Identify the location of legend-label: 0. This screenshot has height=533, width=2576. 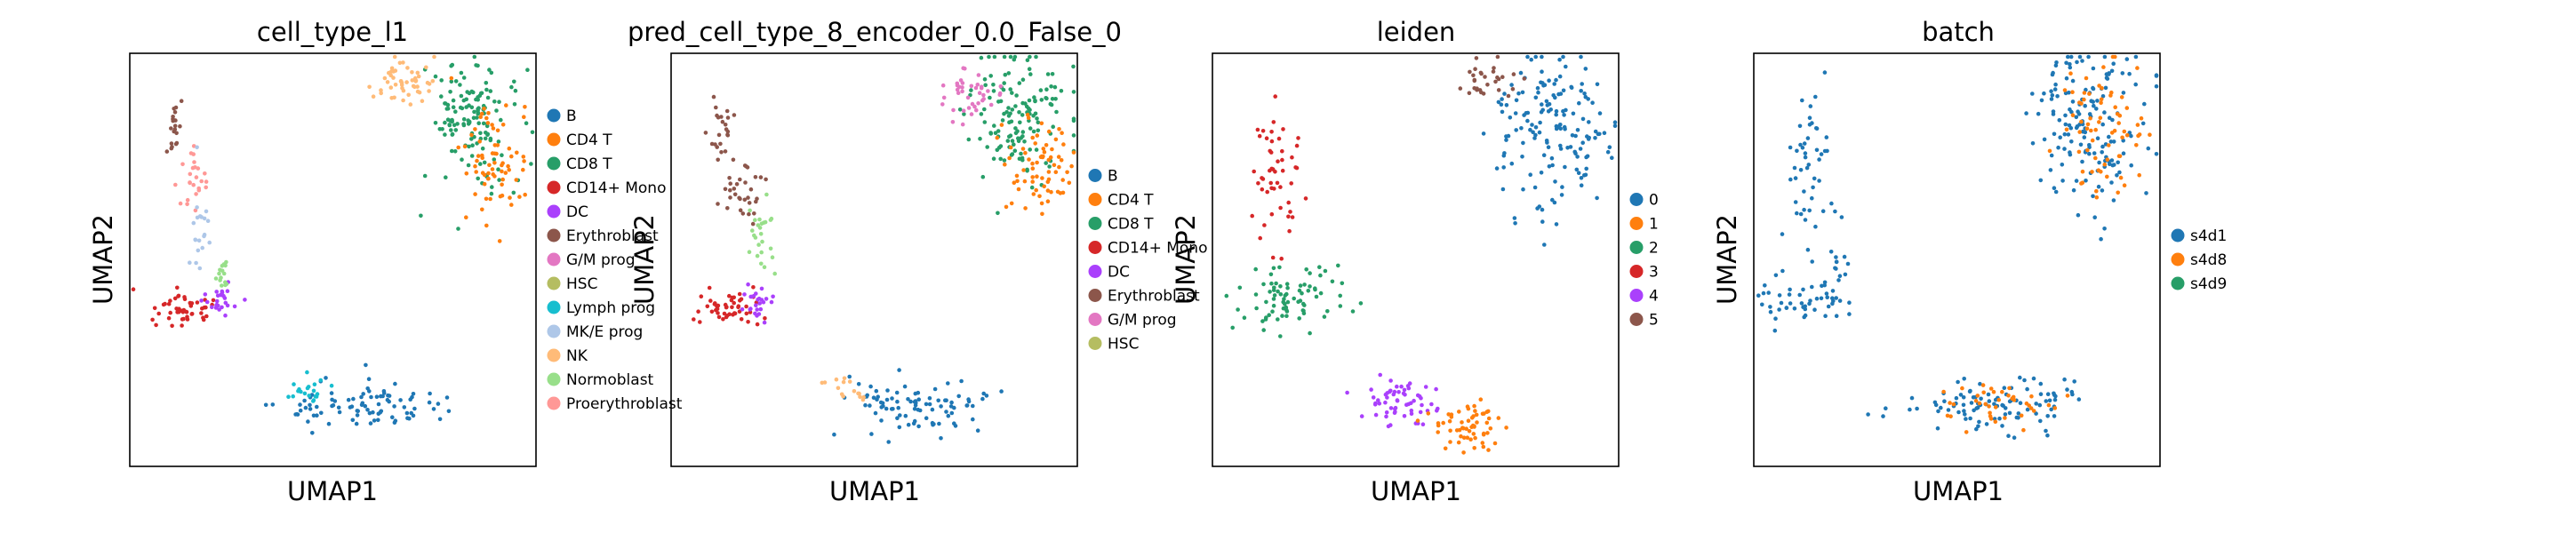
(1654, 201).